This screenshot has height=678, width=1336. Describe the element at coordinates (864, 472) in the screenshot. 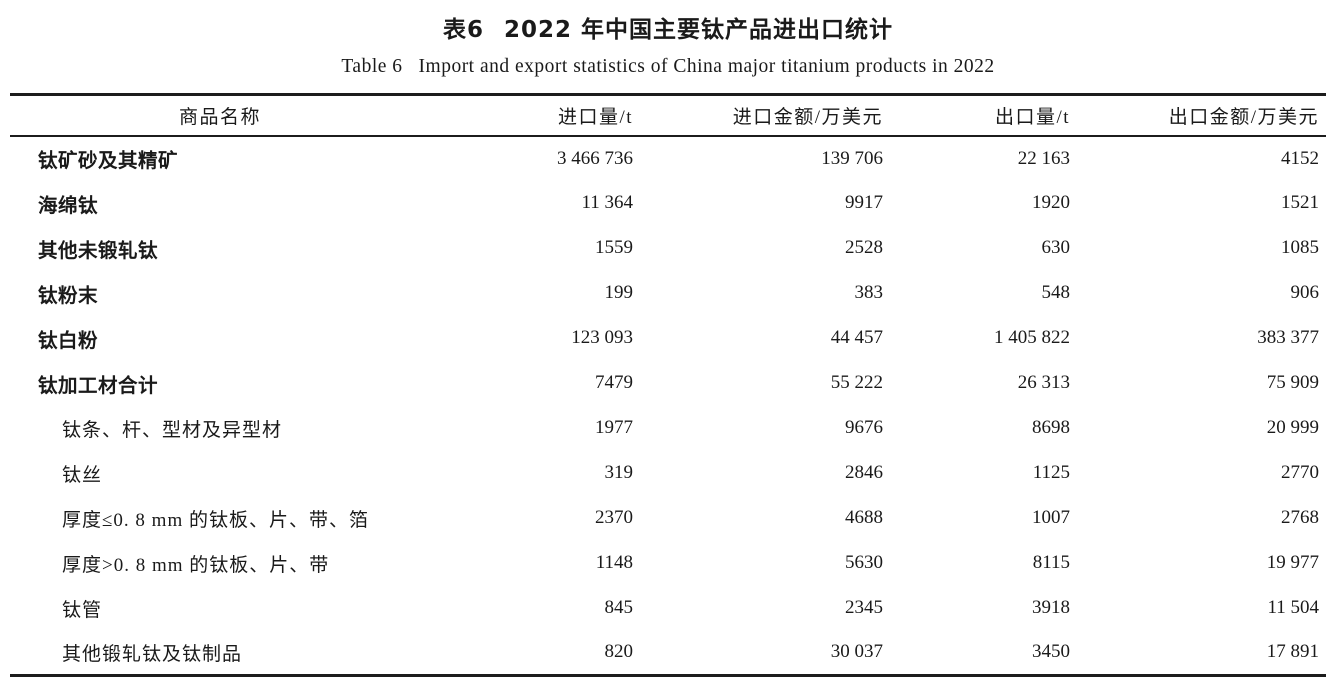

I see `import-value-cell: 2846` at that location.